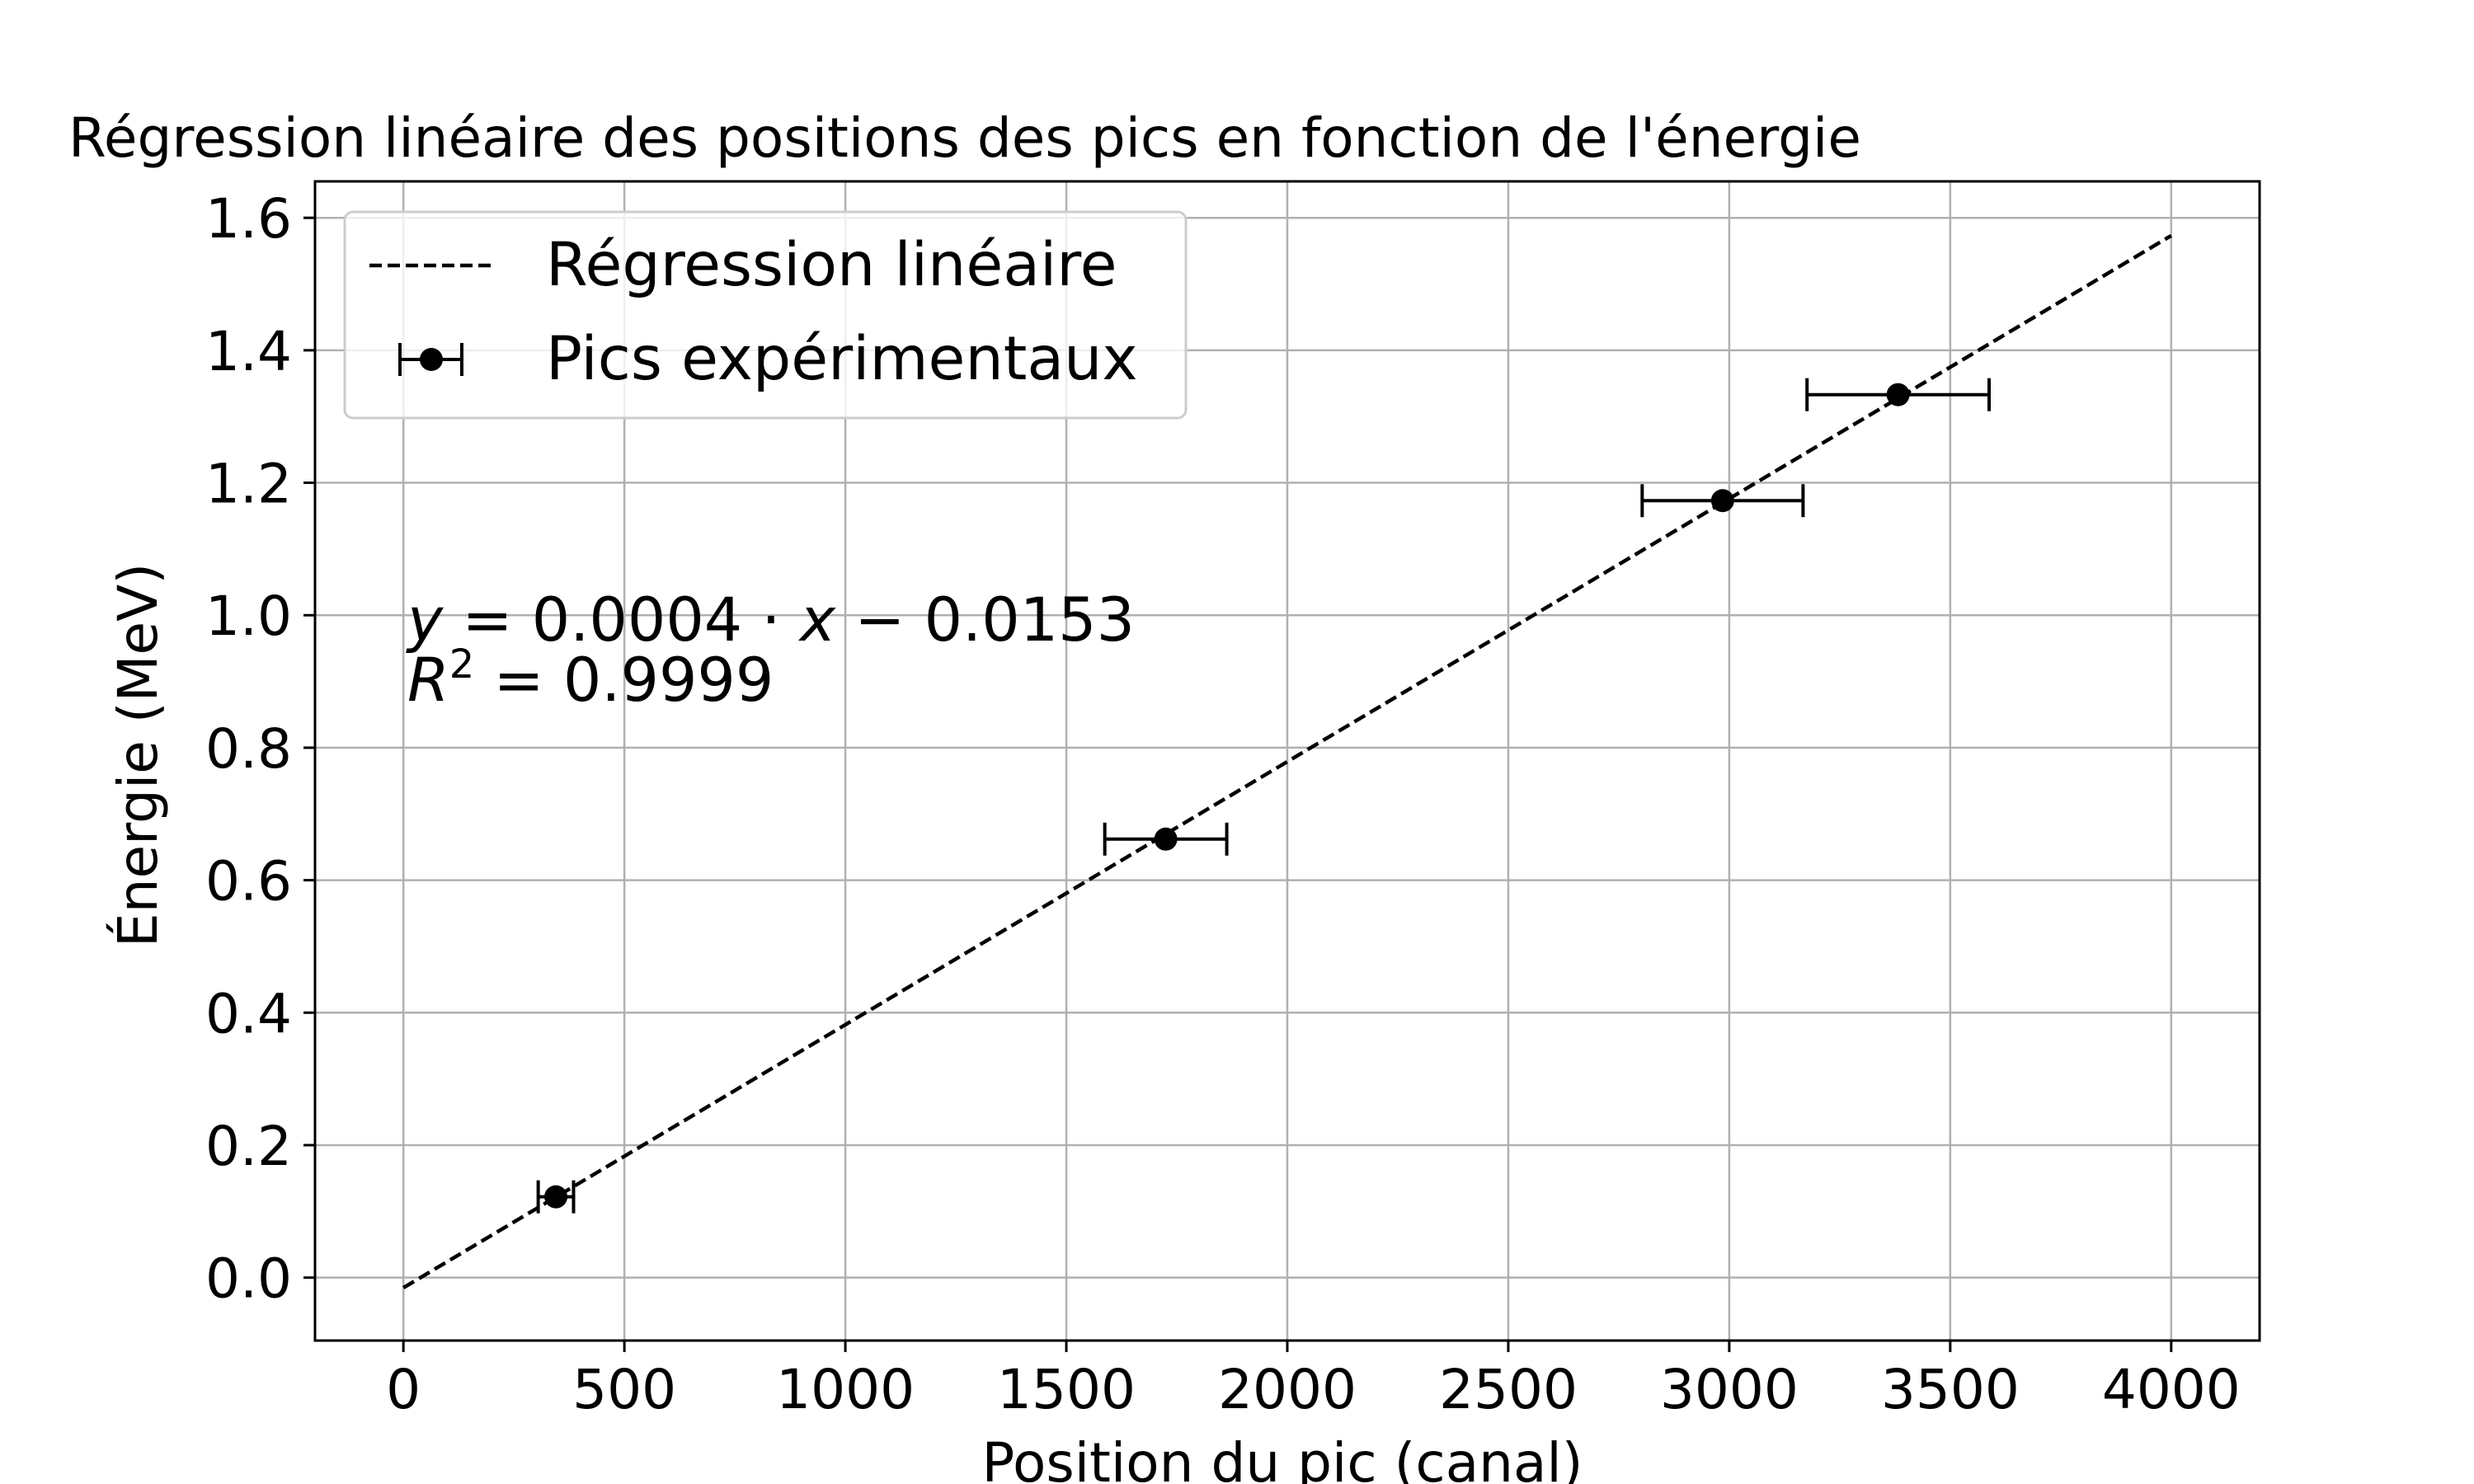 The height and width of the screenshot is (1484, 2474). Describe the element at coordinates (624, 1389) in the screenshot. I see `x-tick-label: 500` at that location.